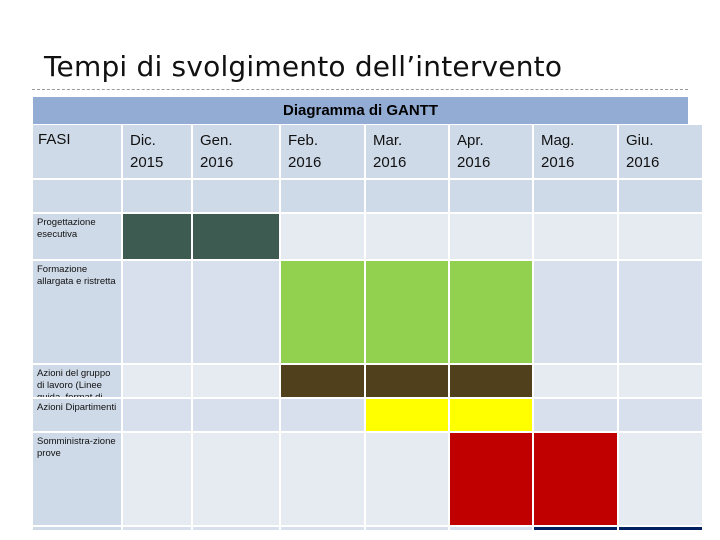 The image size is (720, 540). Describe the element at coordinates (491, 151) in the screenshot. I see `month-header-apr: Apr. 2016` at that location.